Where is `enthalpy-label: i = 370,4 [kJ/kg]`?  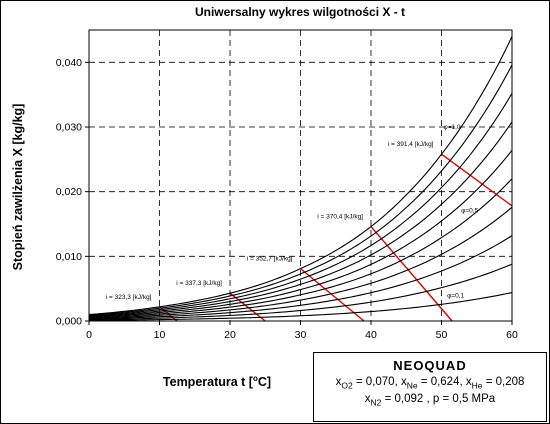
enthalpy-label: i = 370,4 [kJ/kg] is located at coordinates (340, 217).